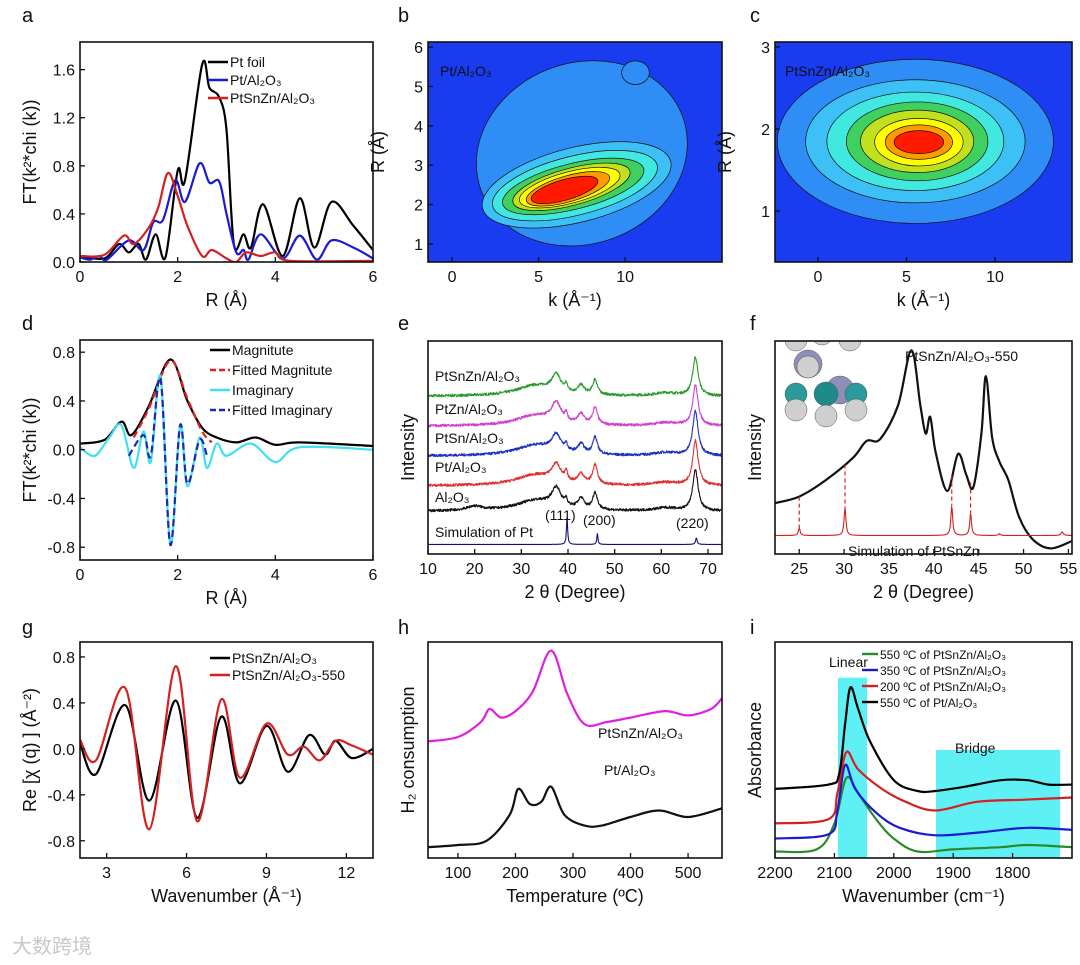 This screenshot has width=1080, height=965. Describe the element at coordinates (844, 569) in the screenshot. I see `x-tick-label: 30` at that location.